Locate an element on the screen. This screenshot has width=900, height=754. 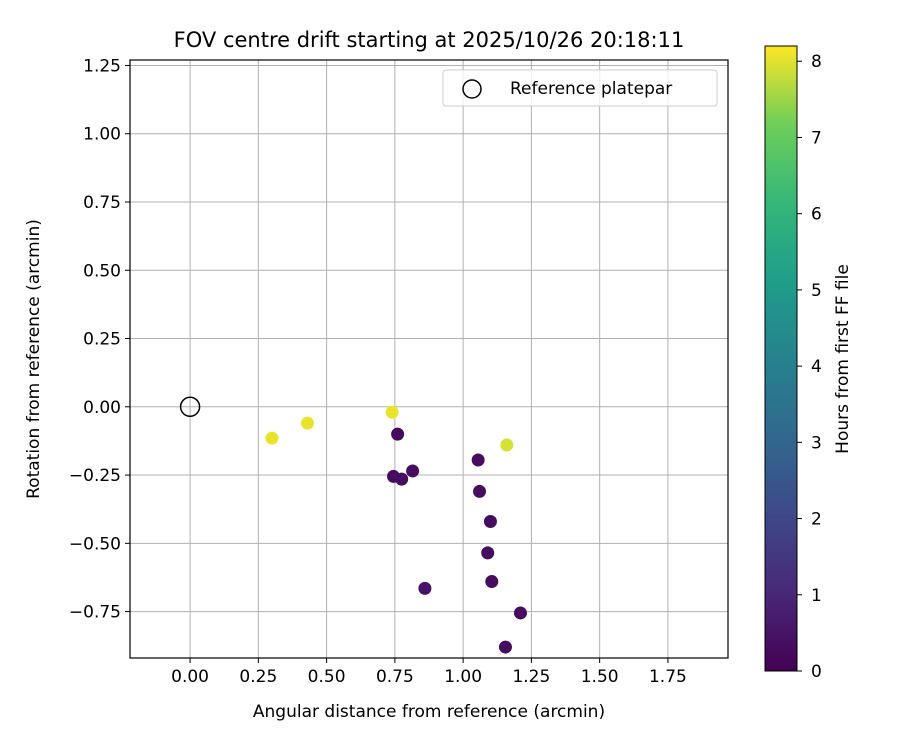
x-tick-label: 1.50 is located at coordinates (600, 677).